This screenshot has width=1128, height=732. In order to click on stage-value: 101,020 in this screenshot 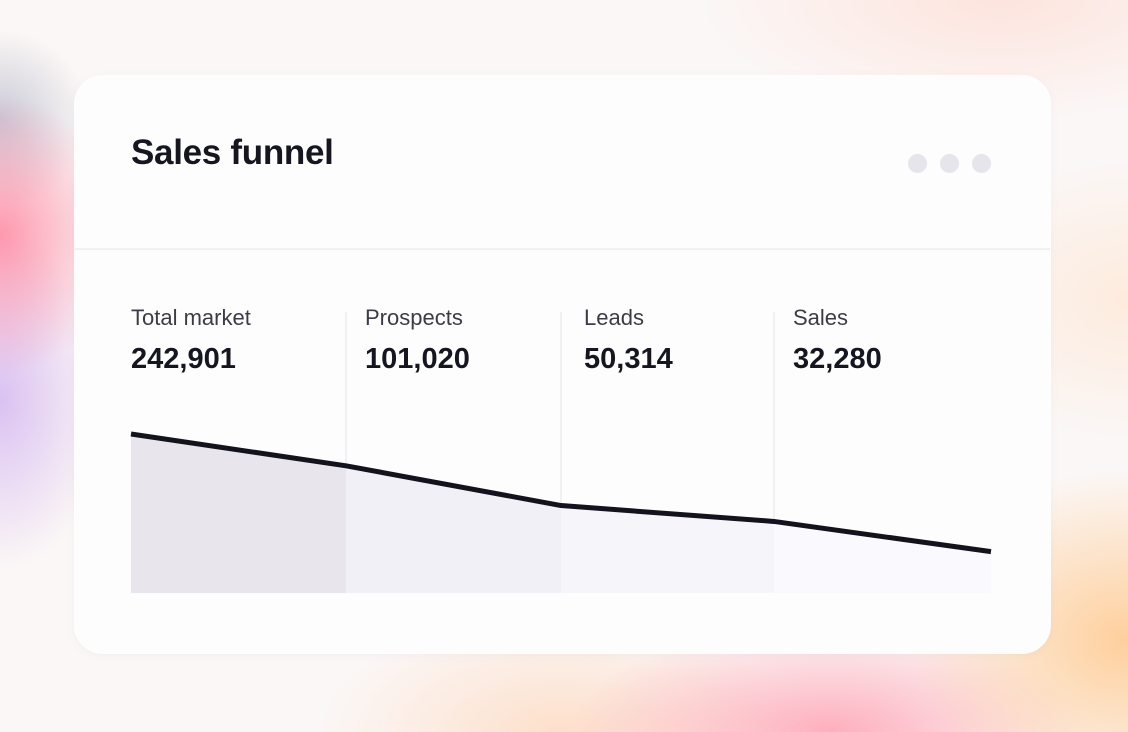, I will do `click(417, 359)`.